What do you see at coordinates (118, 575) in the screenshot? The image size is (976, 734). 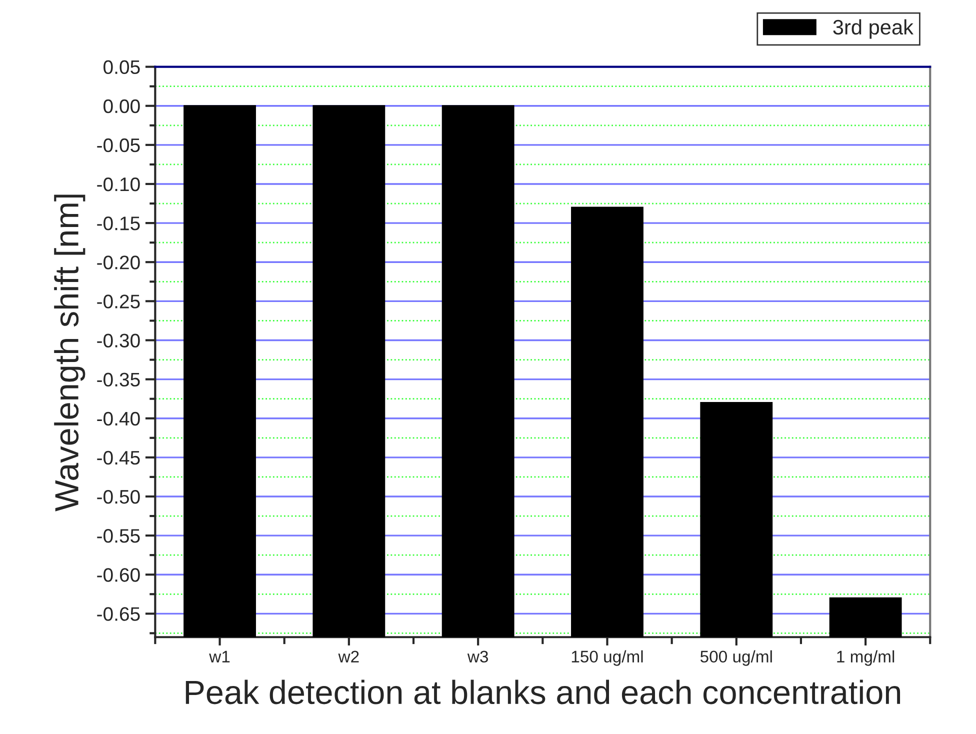 I see `y-tick-label: -0.60` at bounding box center [118, 575].